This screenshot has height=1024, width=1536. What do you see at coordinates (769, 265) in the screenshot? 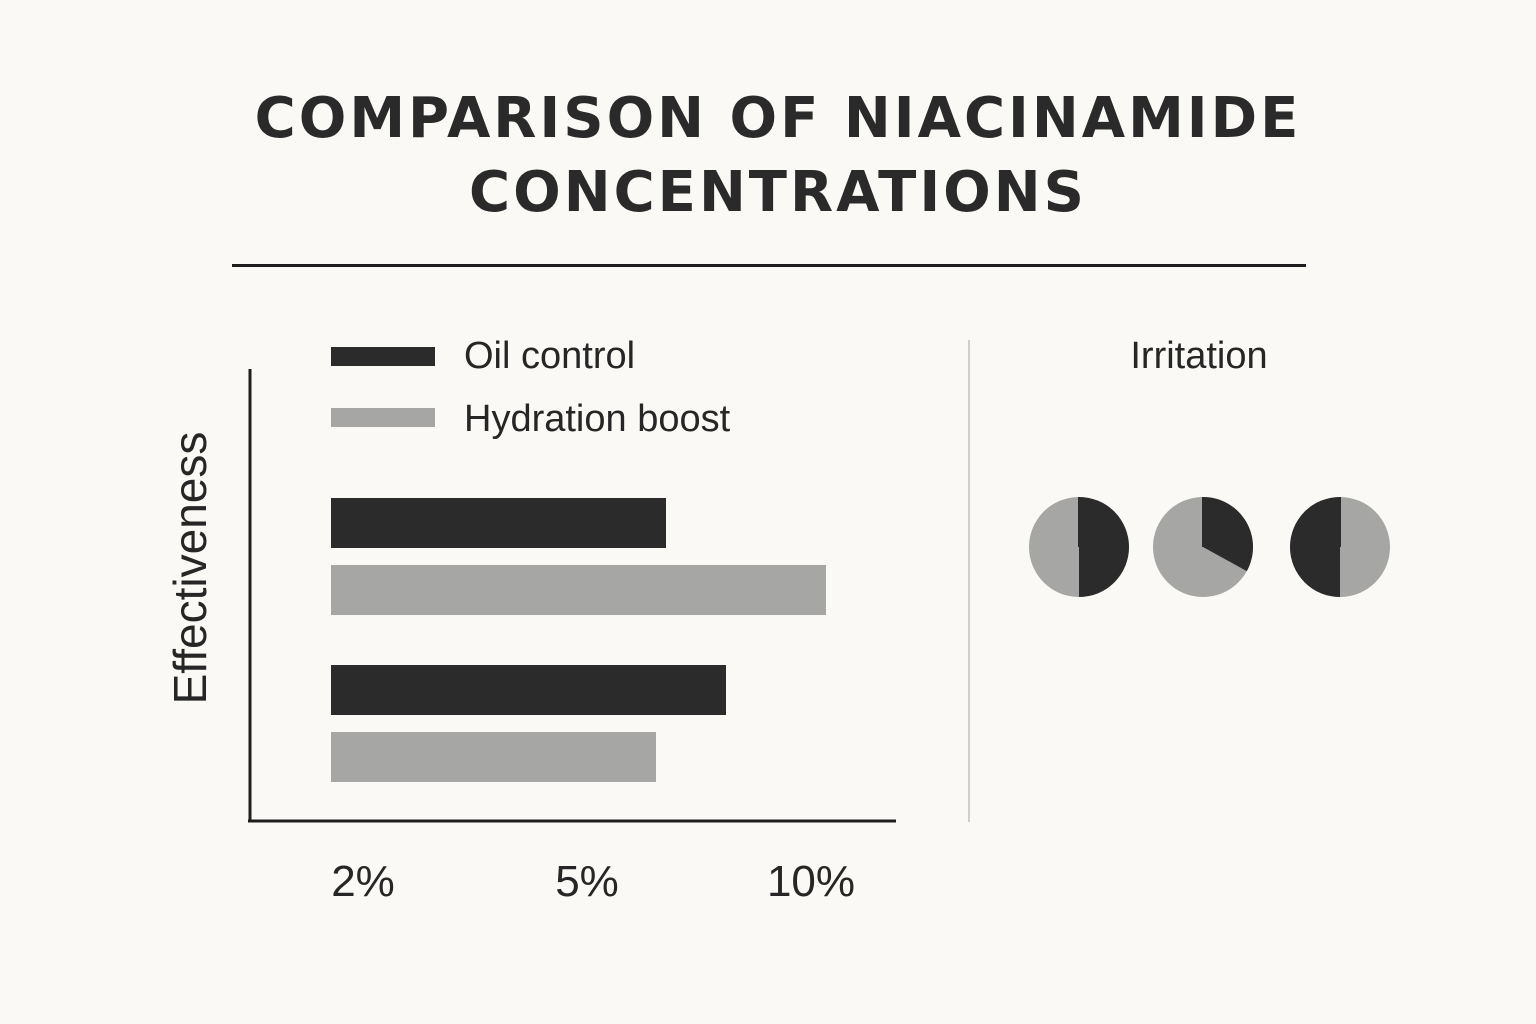
I see `title-divider` at bounding box center [769, 265].